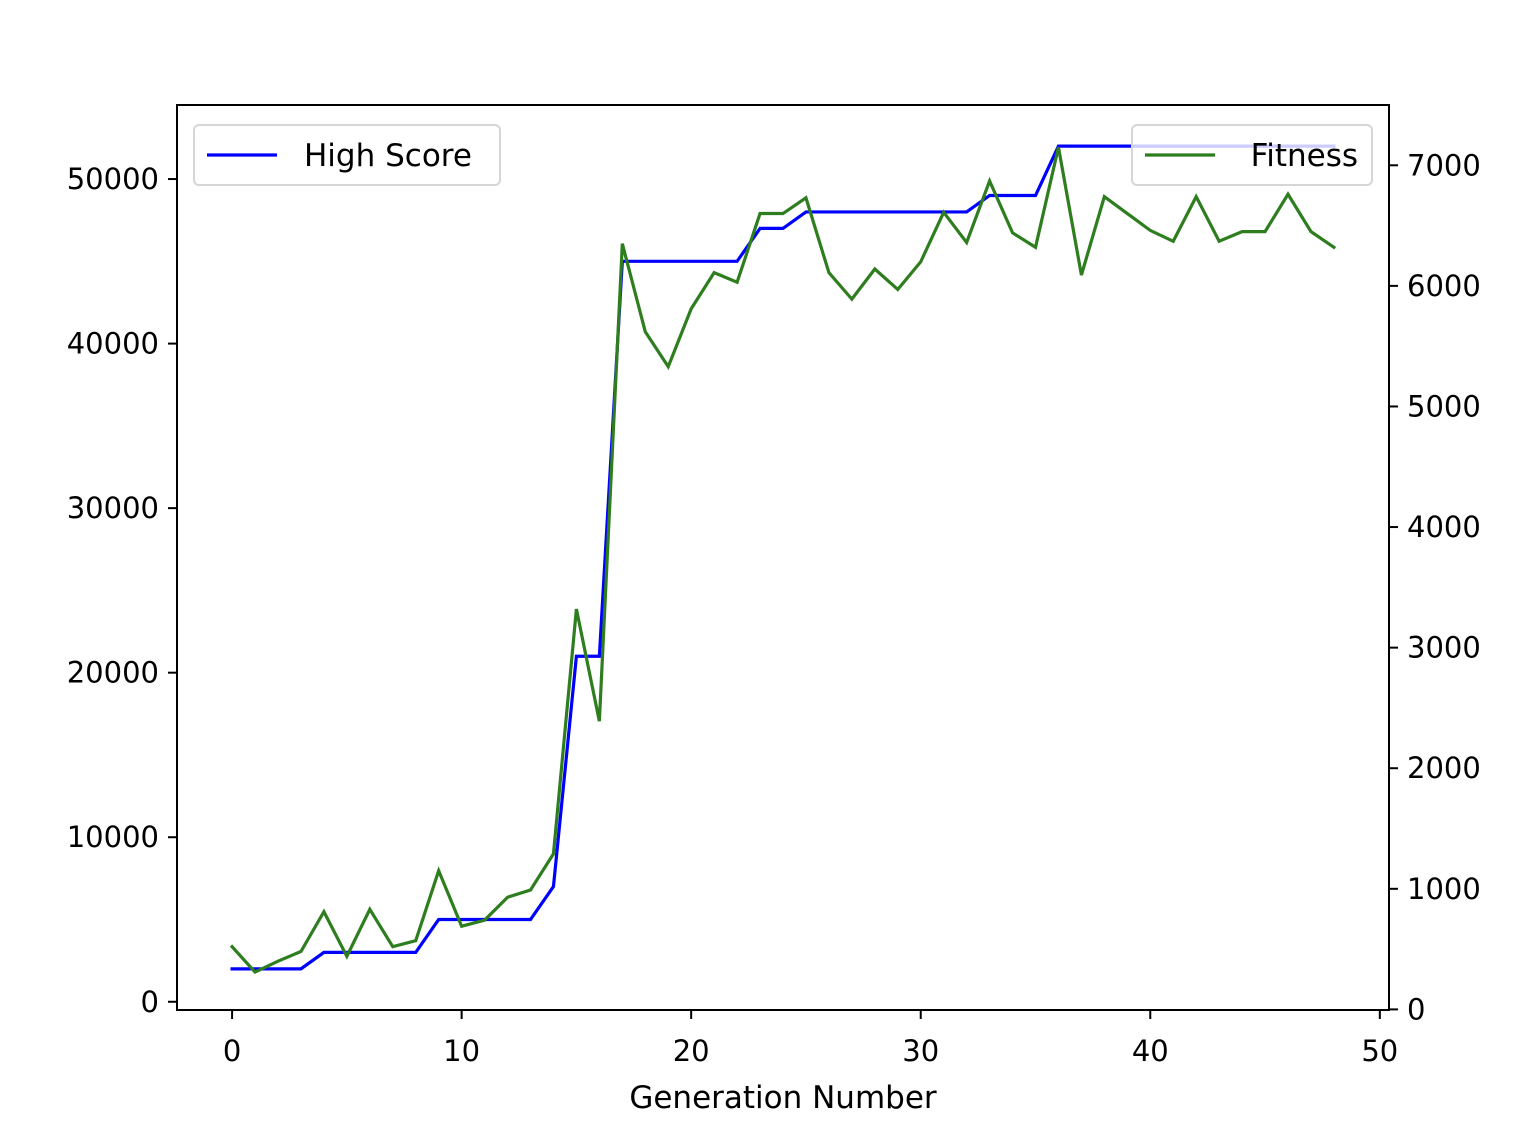 The width and height of the screenshot is (1528, 1126). Describe the element at coordinates (113, 344) in the screenshot. I see `y-left-tick-label-40000: 40000` at that location.